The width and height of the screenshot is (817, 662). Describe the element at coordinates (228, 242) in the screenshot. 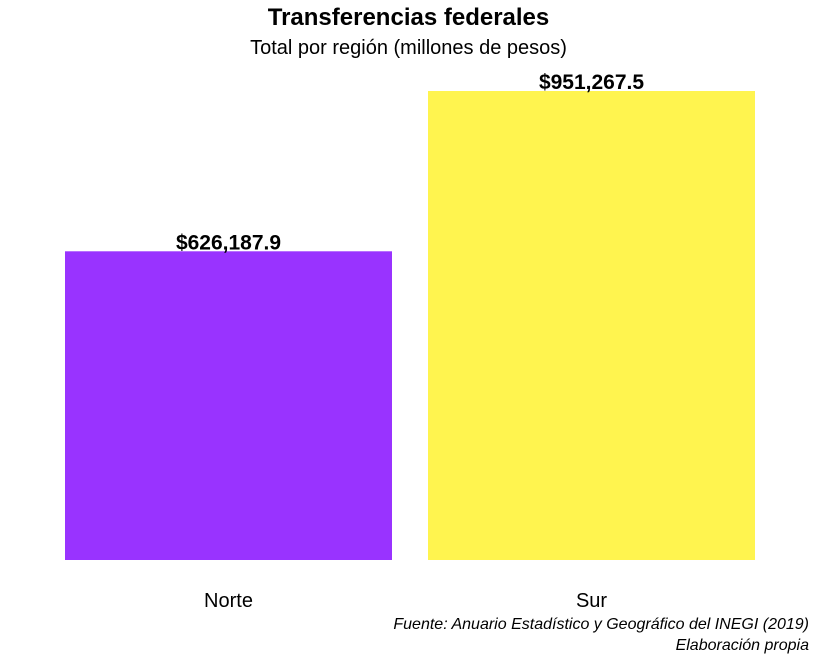

I see `data-label-norte: $626,187.9` at that location.